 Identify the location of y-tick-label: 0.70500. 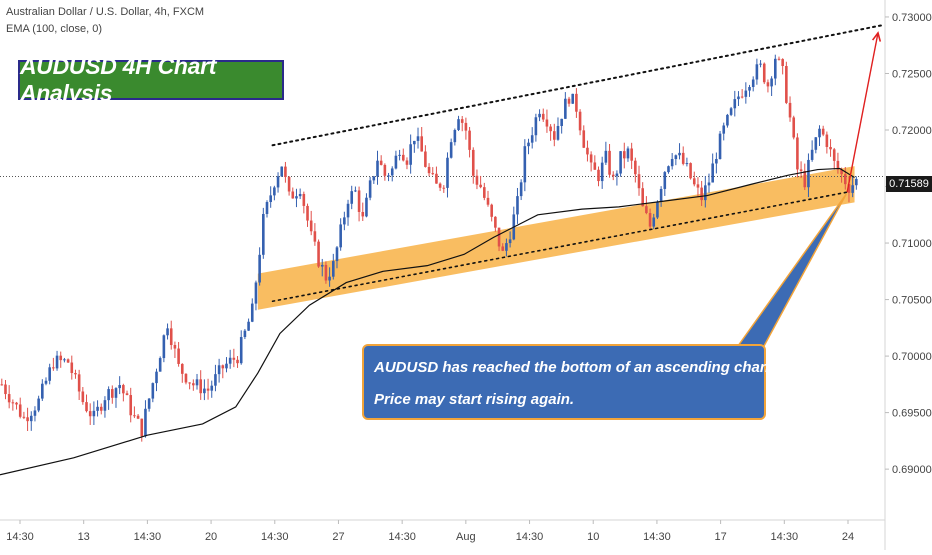
(912, 301).